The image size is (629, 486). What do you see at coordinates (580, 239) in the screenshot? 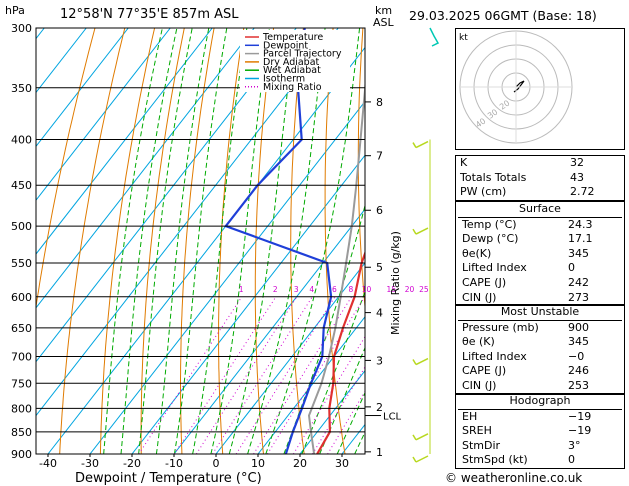
I see `index-value: 17.1` at bounding box center [580, 239].